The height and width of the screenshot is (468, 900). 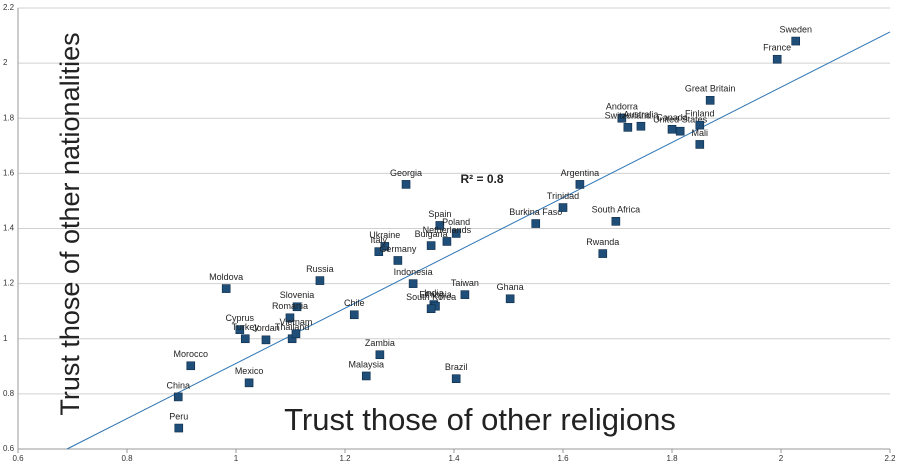 What do you see at coordinates (379, 240) in the screenshot?
I see `point-label: Italy` at bounding box center [379, 240].